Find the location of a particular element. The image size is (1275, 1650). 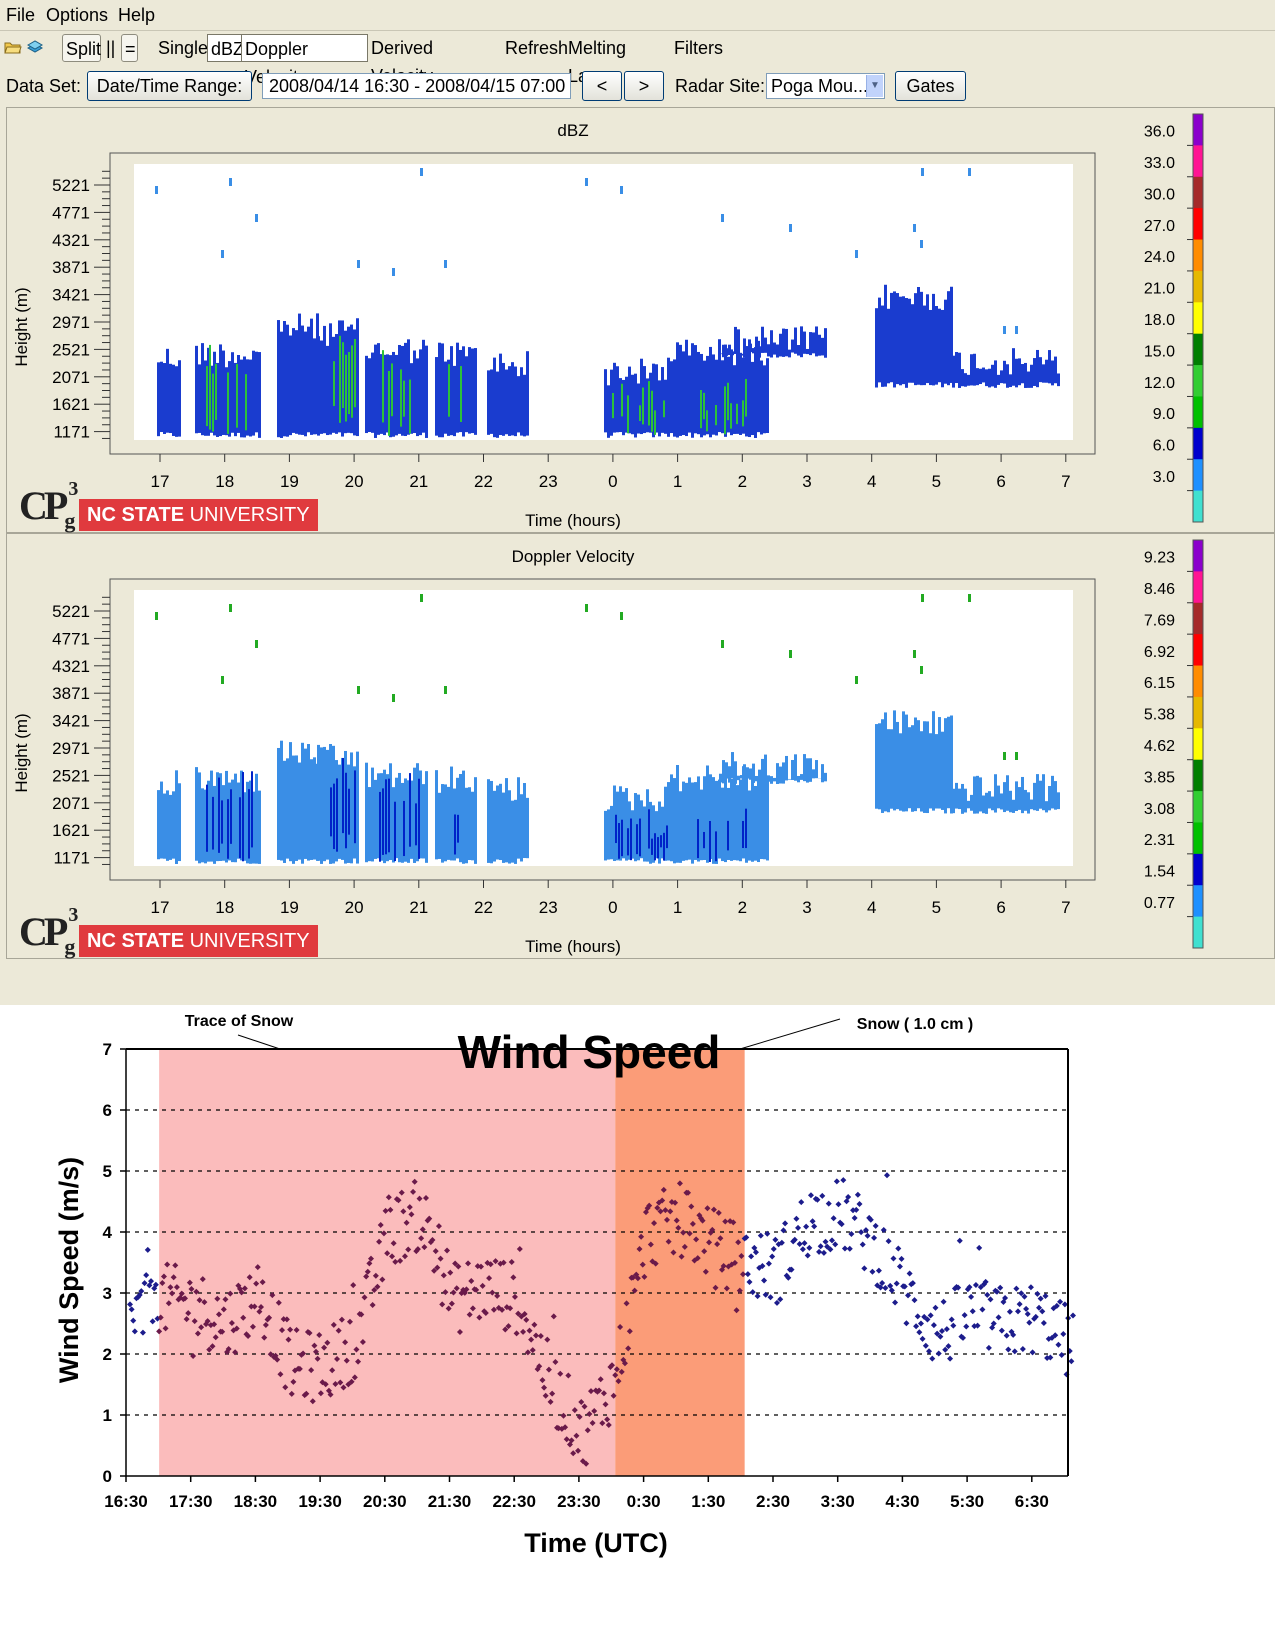

radar-site-select: Poga Mou... ▼ is located at coordinates (825, 86).